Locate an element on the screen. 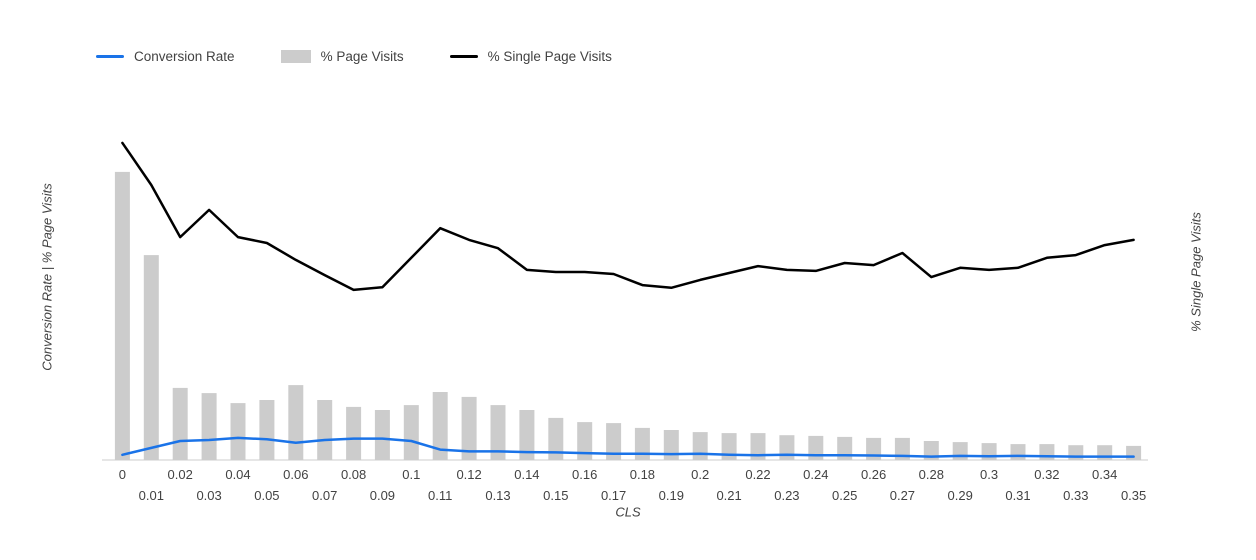 This screenshot has width=1256, height=560. legend-item-single-page-visits: % Single Page Visits is located at coordinates (530, 56).